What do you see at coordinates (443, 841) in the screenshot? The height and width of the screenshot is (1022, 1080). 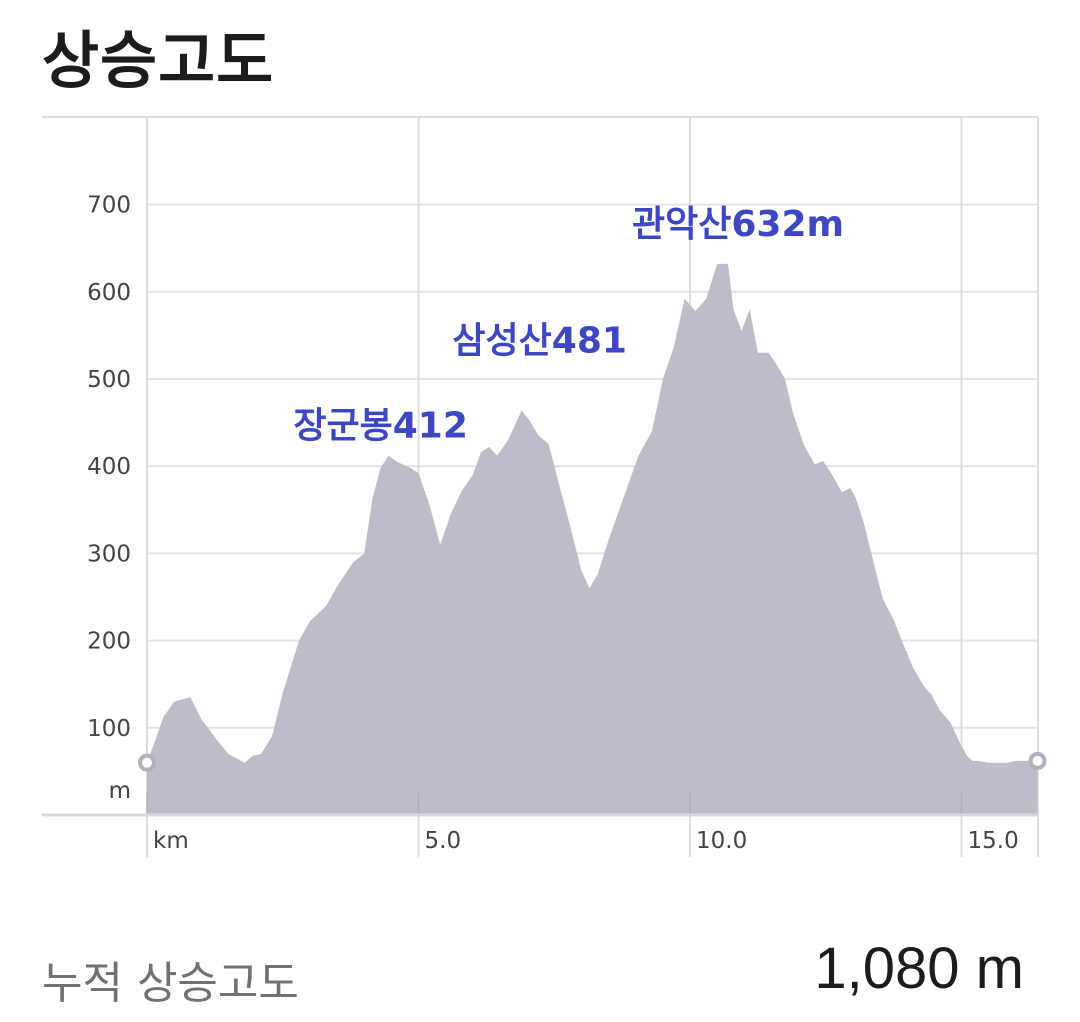 I see `x-tick-label: 5.0` at bounding box center [443, 841].